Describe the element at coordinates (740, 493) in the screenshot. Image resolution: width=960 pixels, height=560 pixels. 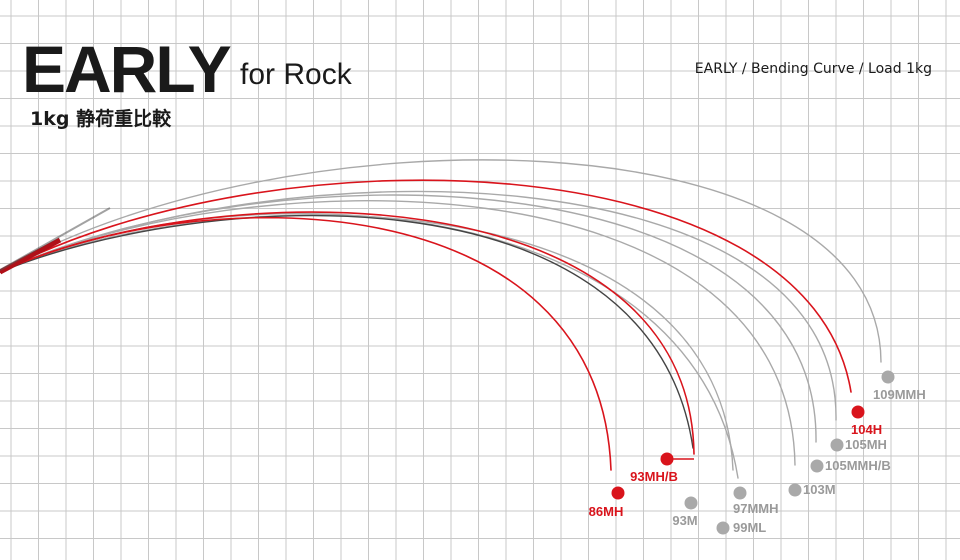
I see `tip-marker-97mmh` at that location.